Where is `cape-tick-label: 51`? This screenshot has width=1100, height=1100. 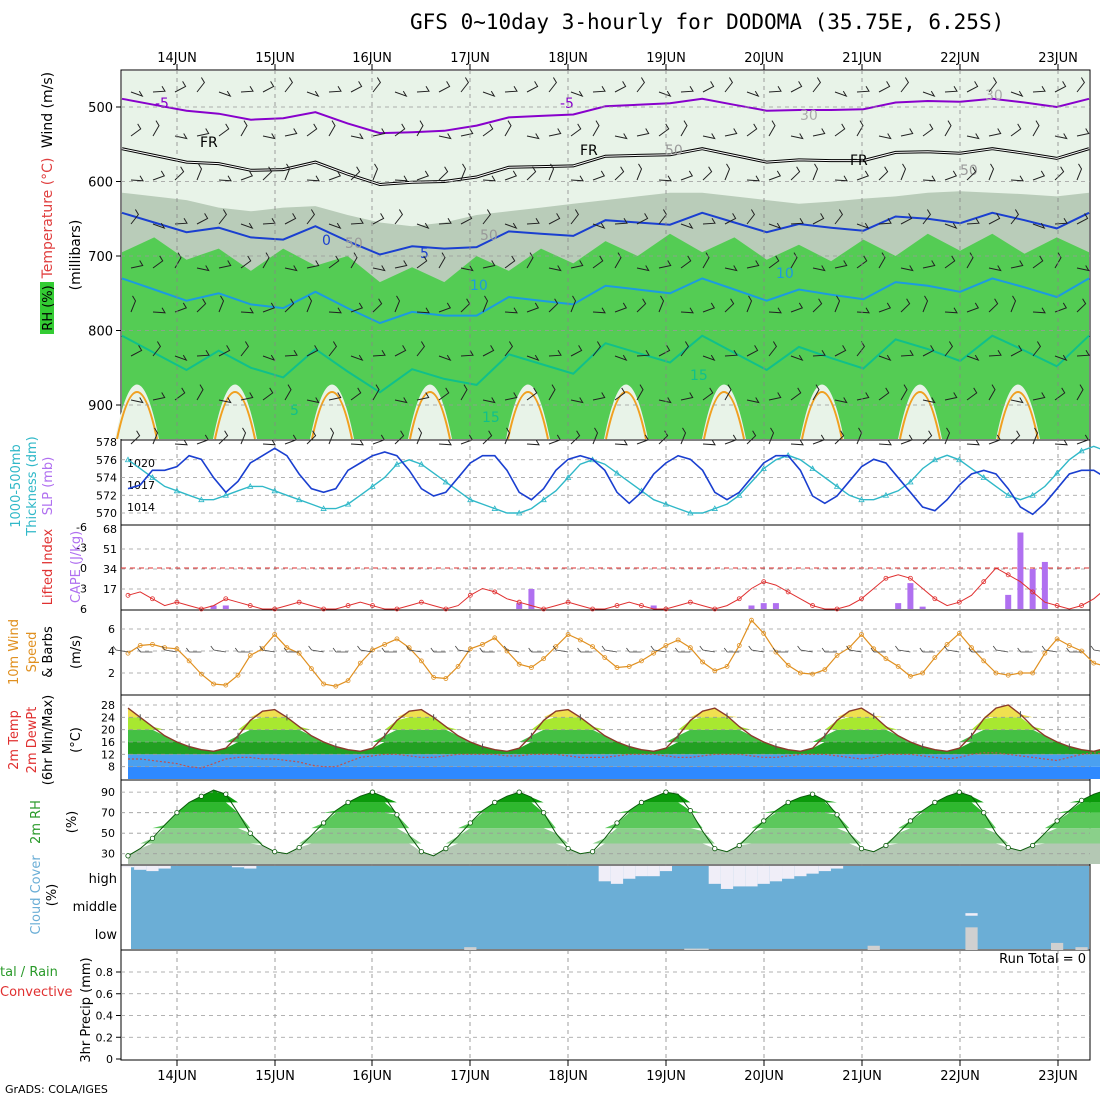
cape-tick-label: 51 is located at coordinates (110, 549).